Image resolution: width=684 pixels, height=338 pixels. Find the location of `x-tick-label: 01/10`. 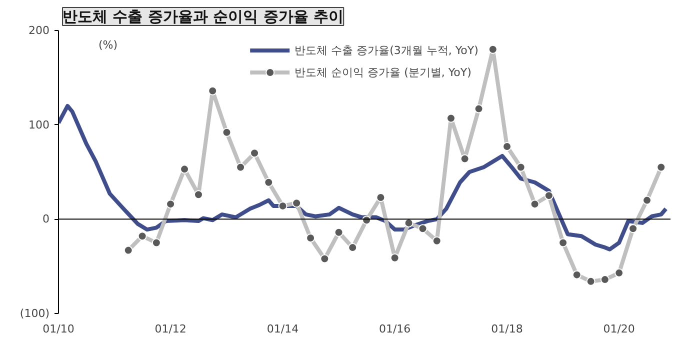

x-tick-label: 01/10 is located at coordinates (58, 329).